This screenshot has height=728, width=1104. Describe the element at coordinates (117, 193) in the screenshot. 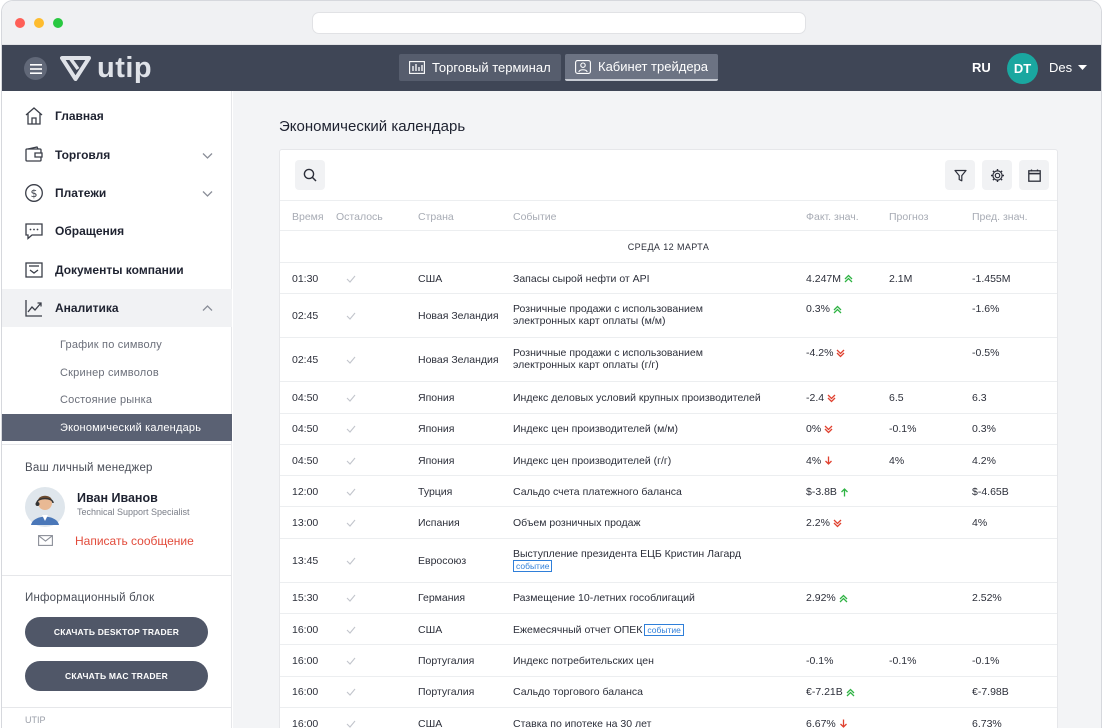

I see `sidebar-item-payments: $ Платежи` at that location.